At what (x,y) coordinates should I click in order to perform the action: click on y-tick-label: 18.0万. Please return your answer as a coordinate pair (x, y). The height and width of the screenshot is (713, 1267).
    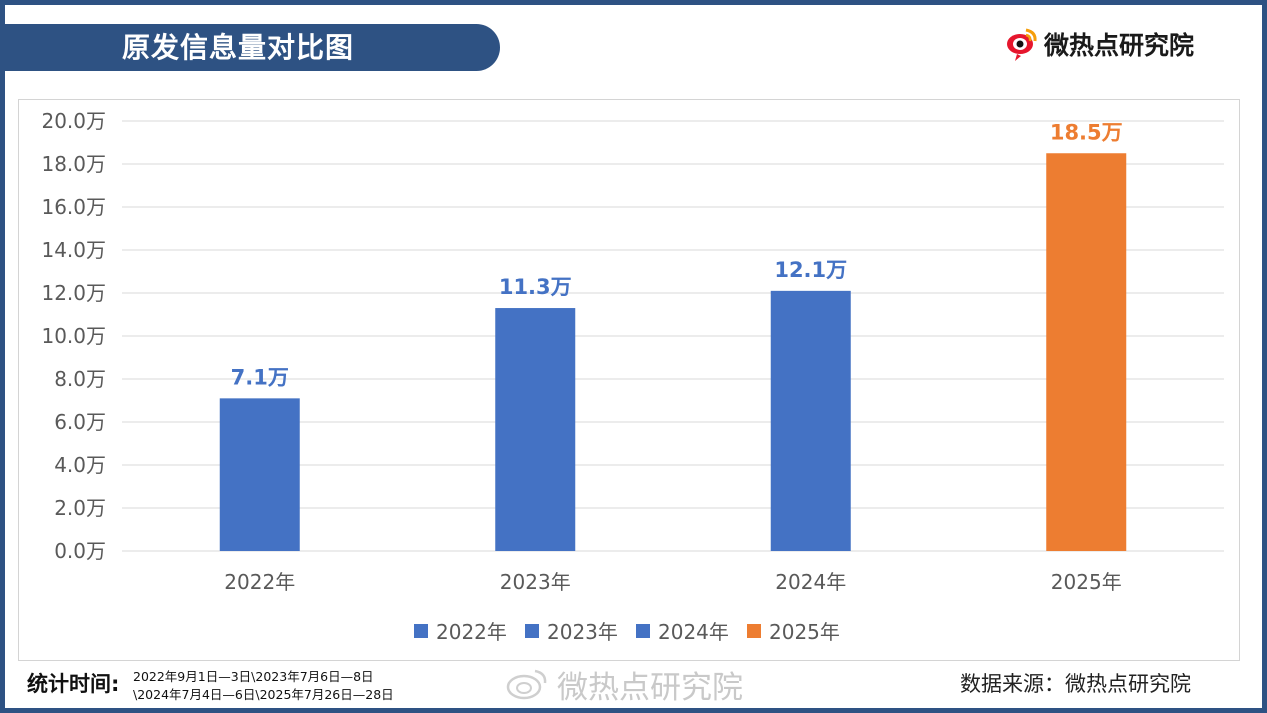
    Looking at the image, I should click on (73, 164).